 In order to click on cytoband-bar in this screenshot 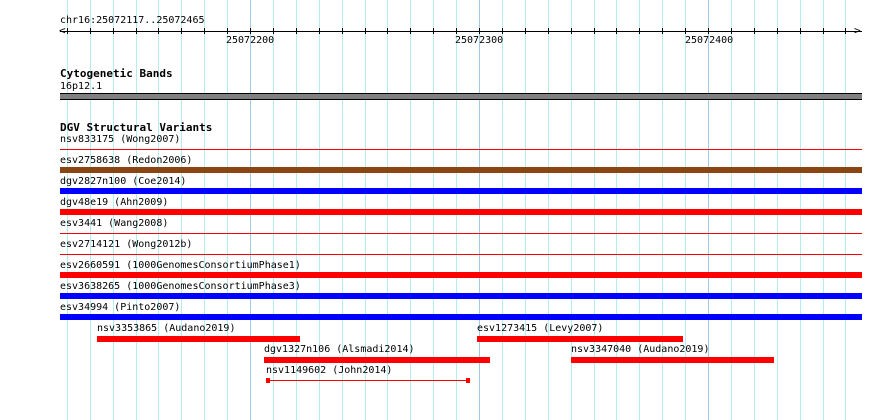, I will do `click(461, 96)`.